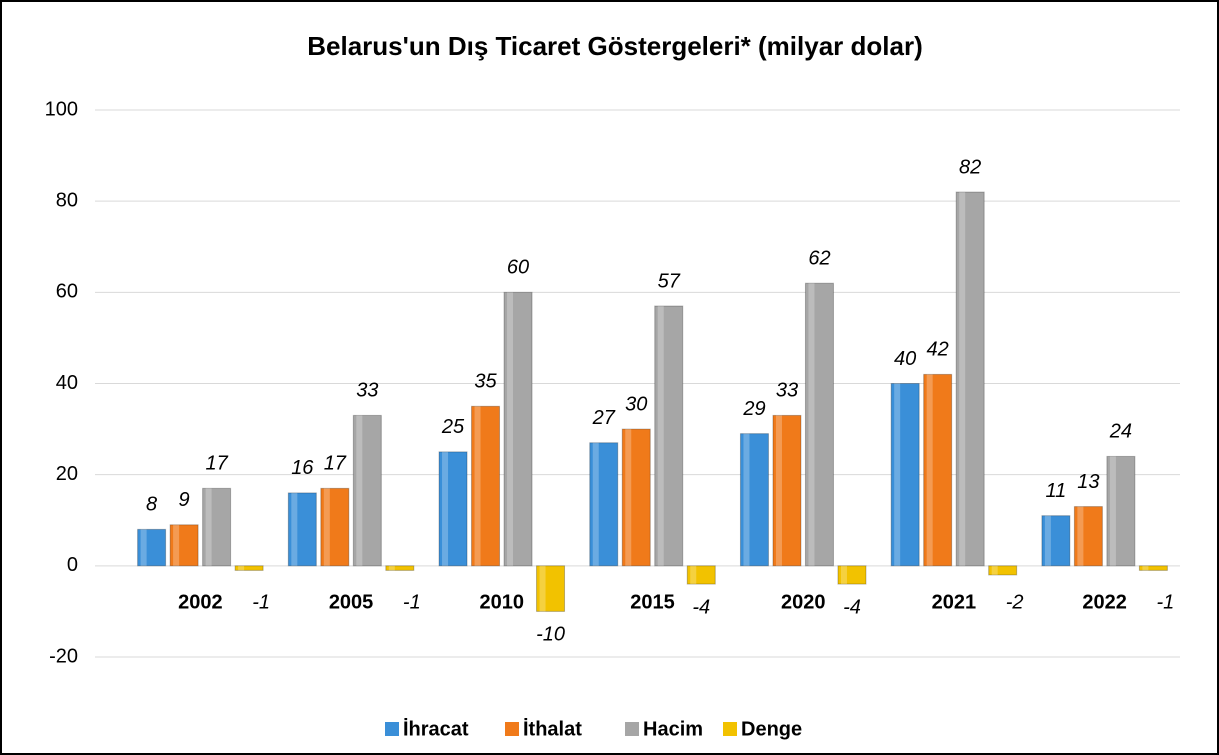  What do you see at coordinates (1056, 491) in the screenshot?
I see `data-label: 11` at bounding box center [1056, 491].